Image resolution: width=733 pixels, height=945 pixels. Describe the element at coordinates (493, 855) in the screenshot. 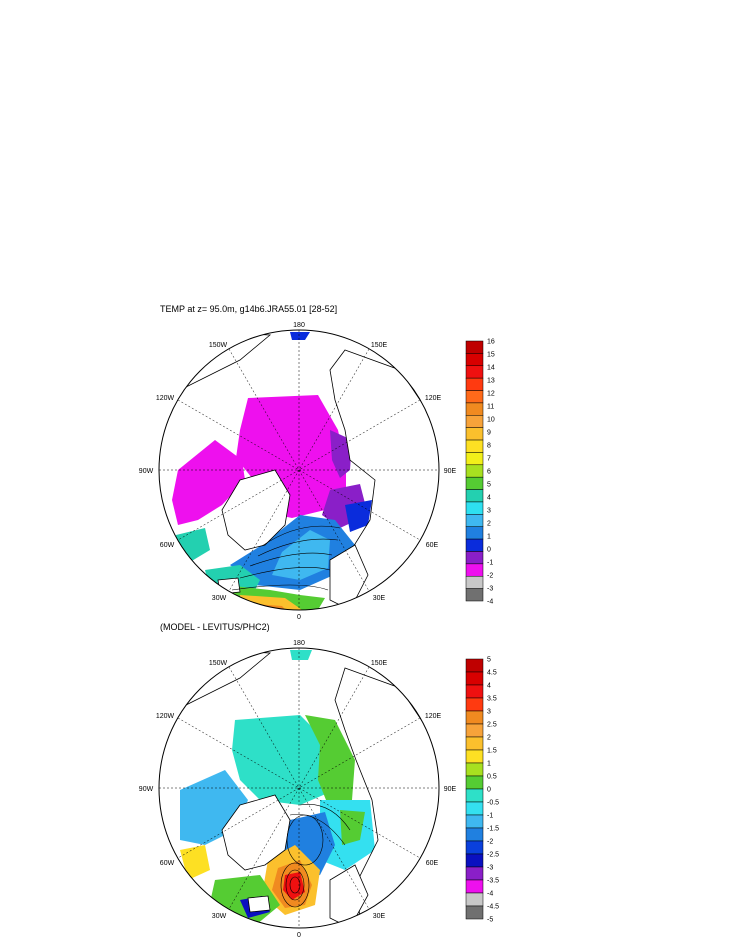

I see `colorbar-tick-label: -2.5` at that location.